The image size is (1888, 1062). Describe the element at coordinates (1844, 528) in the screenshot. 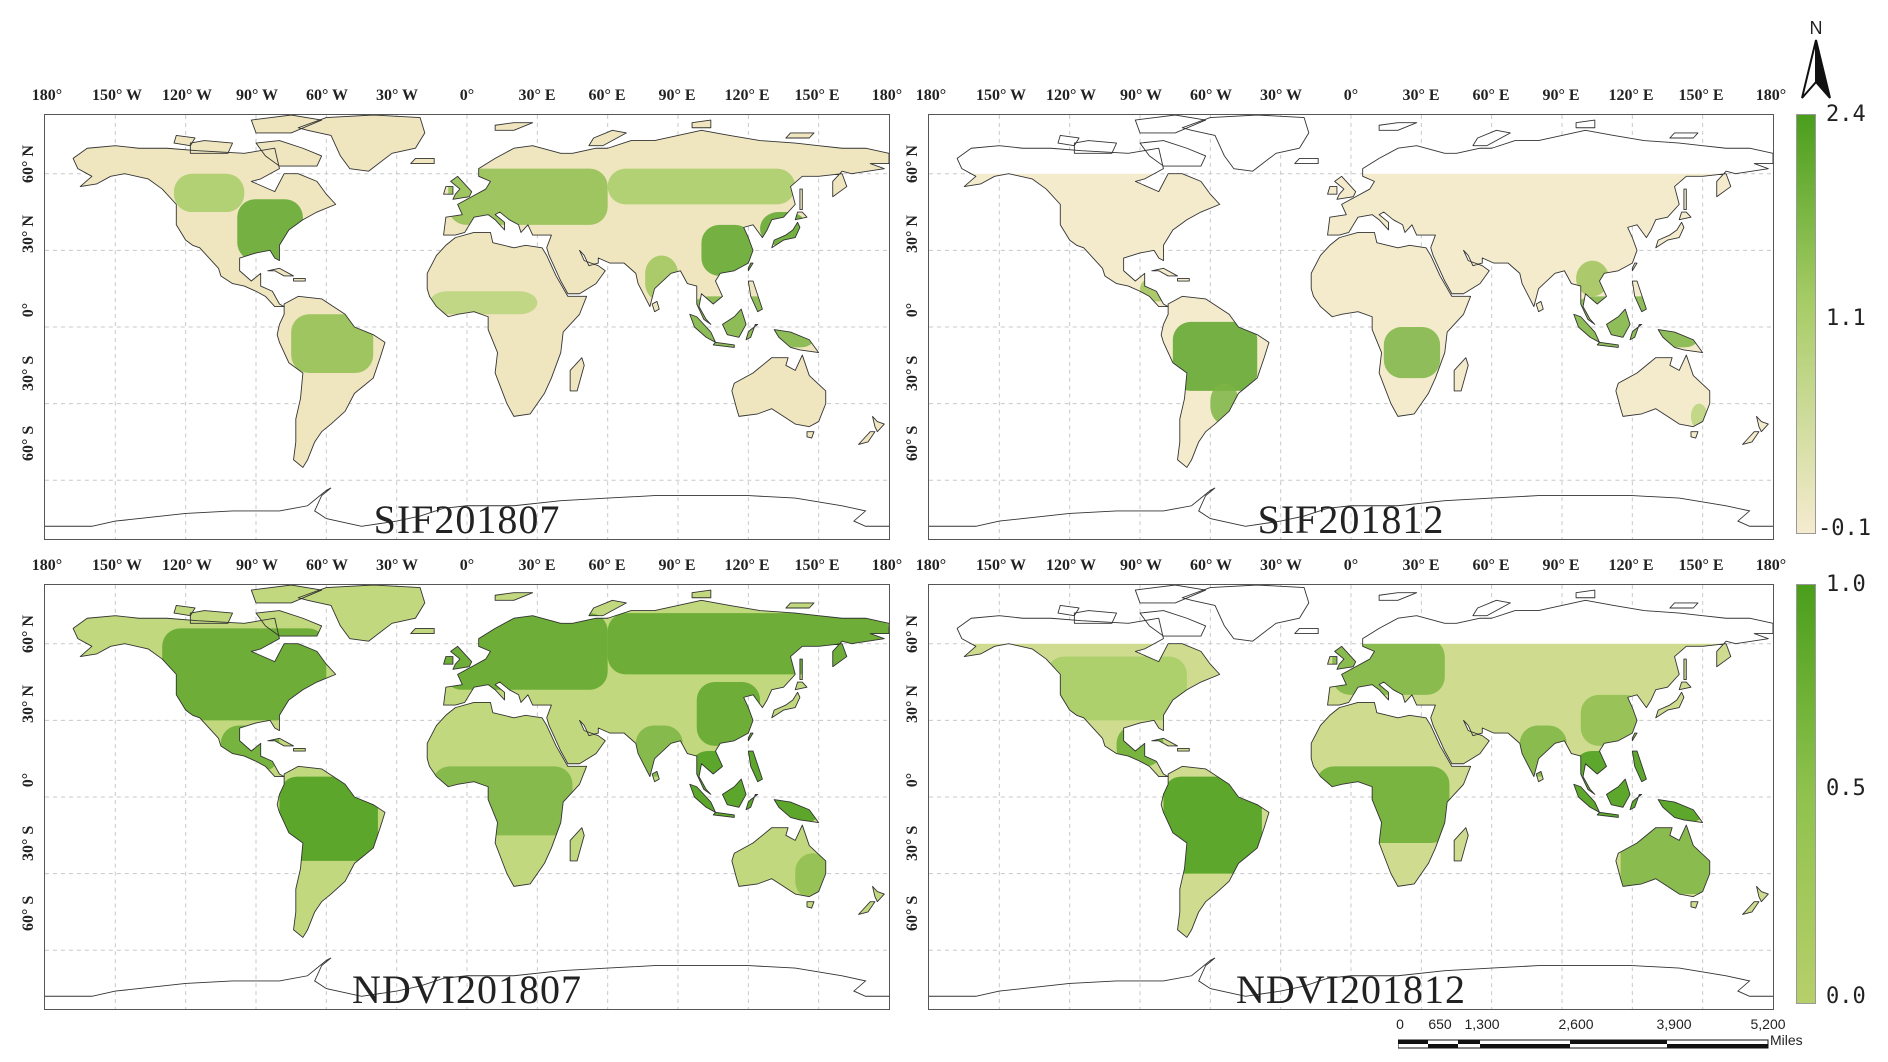

I see `sif-legend-min: -0.1` at that location.